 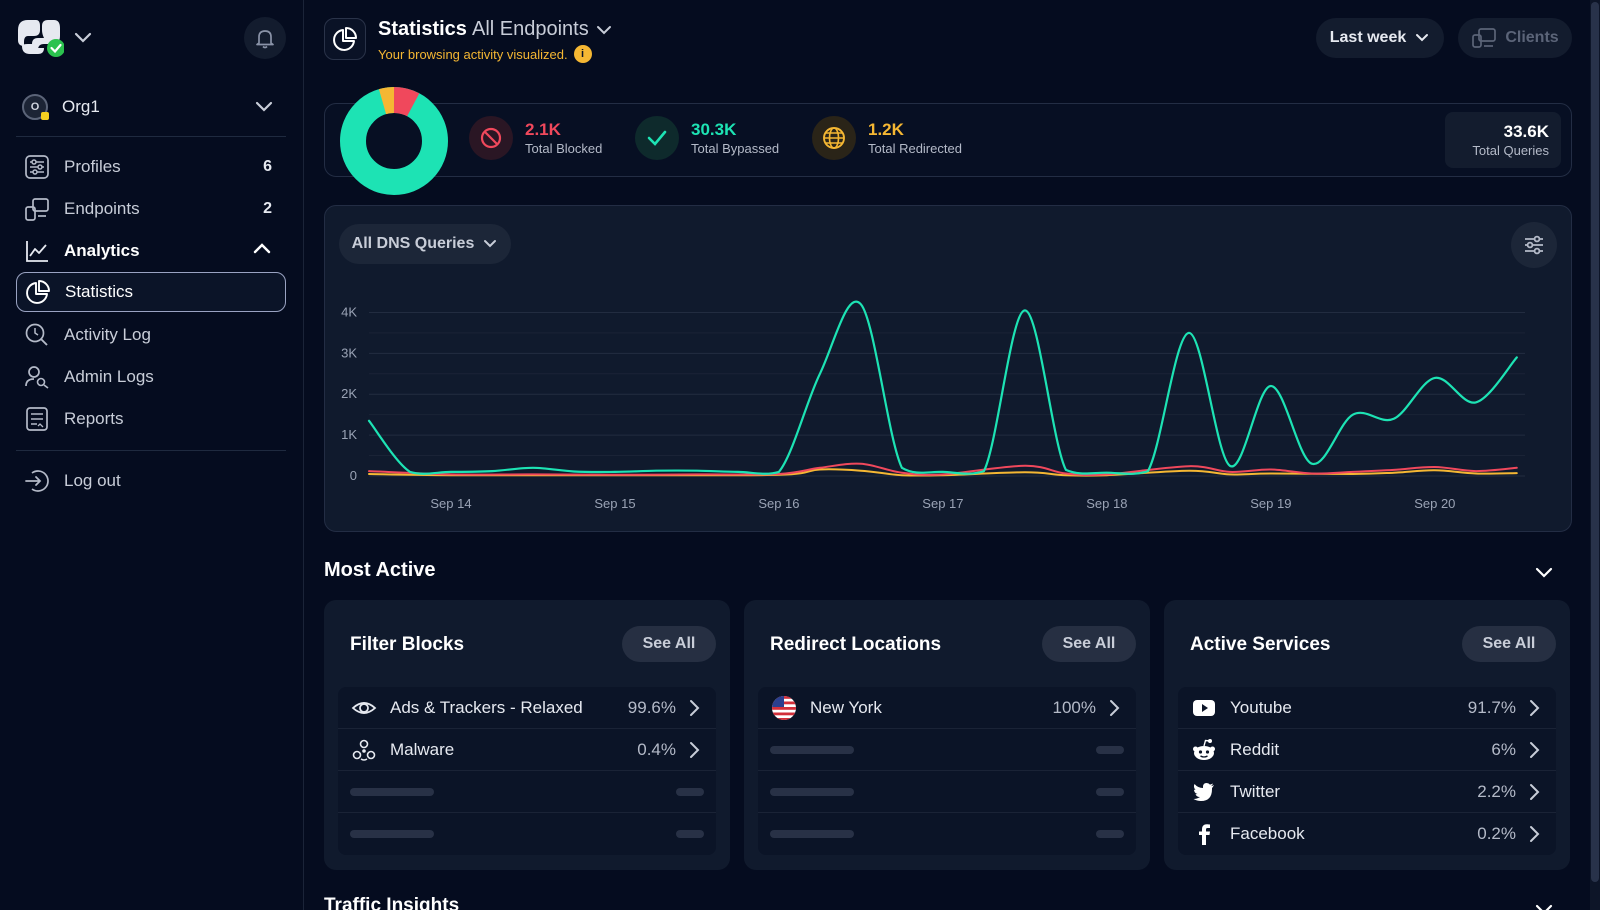 What do you see at coordinates (1255, 749) in the screenshot?
I see `item-name: Reddit` at bounding box center [1255, 749].